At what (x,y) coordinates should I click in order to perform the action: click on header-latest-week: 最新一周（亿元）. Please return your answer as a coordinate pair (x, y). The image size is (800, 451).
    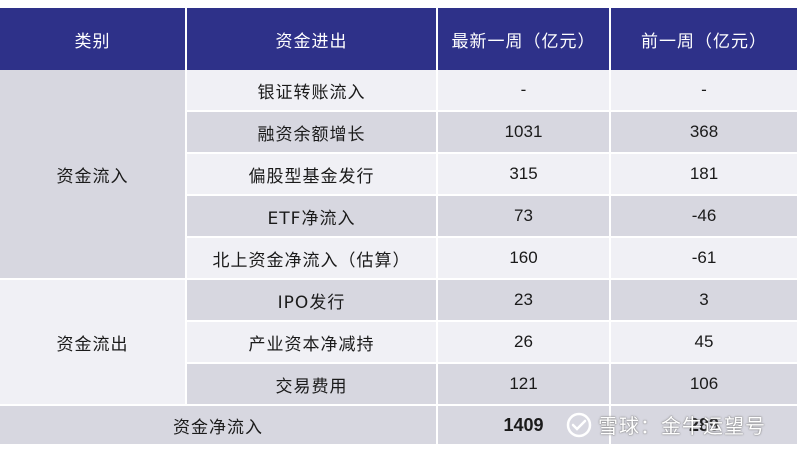
    Looking at the image, I should click on (524, 39).